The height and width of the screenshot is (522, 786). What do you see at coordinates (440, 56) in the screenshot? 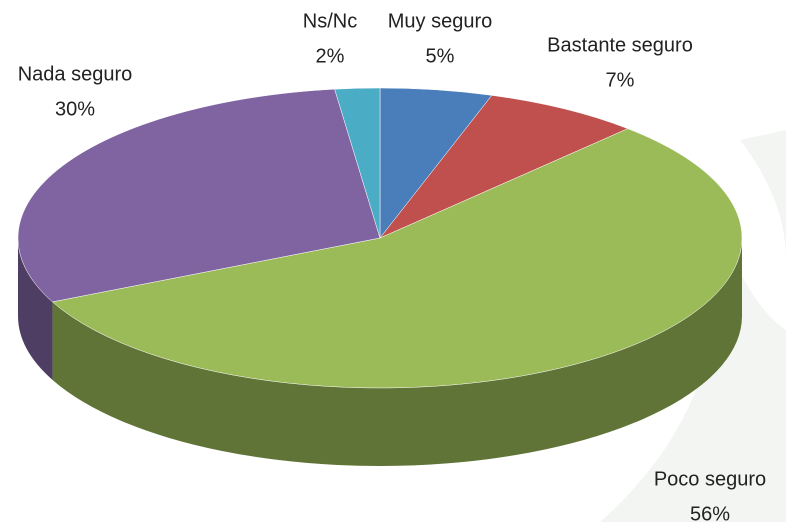
I see `value-label: 5%` at bounding box center [440, 56].